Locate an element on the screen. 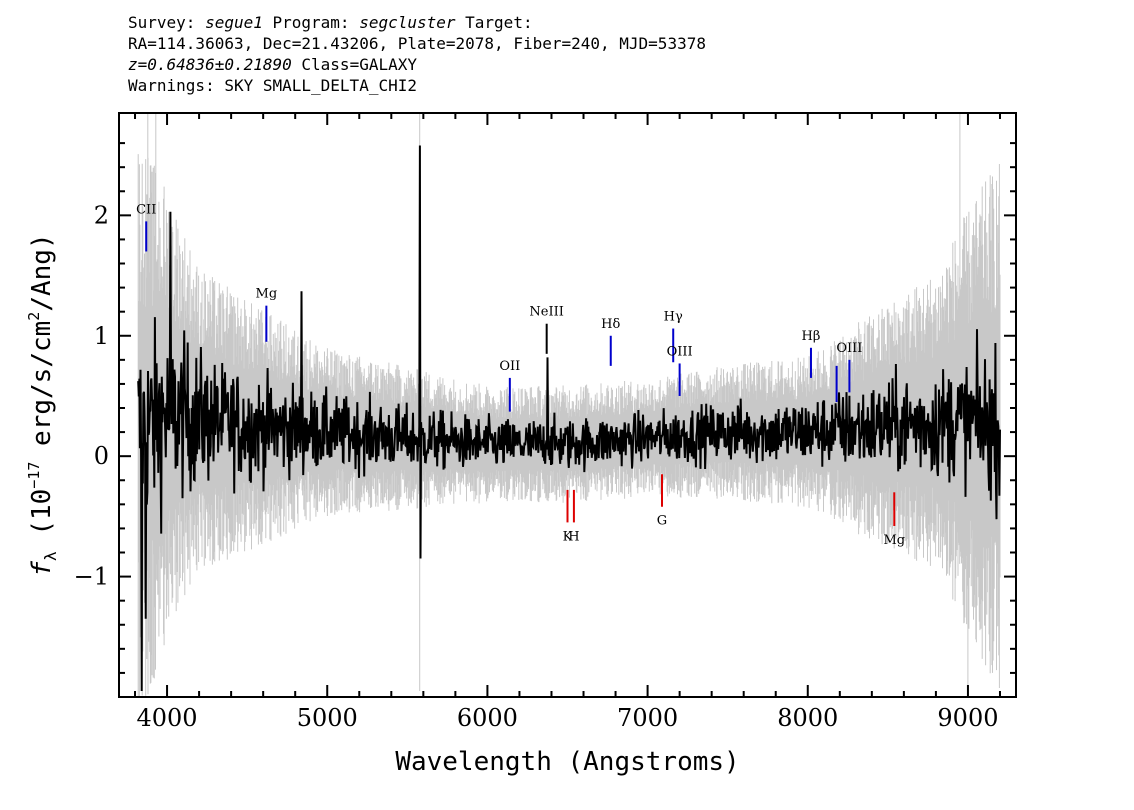  line-marker-label: OII is located at coordinates (509, 366).